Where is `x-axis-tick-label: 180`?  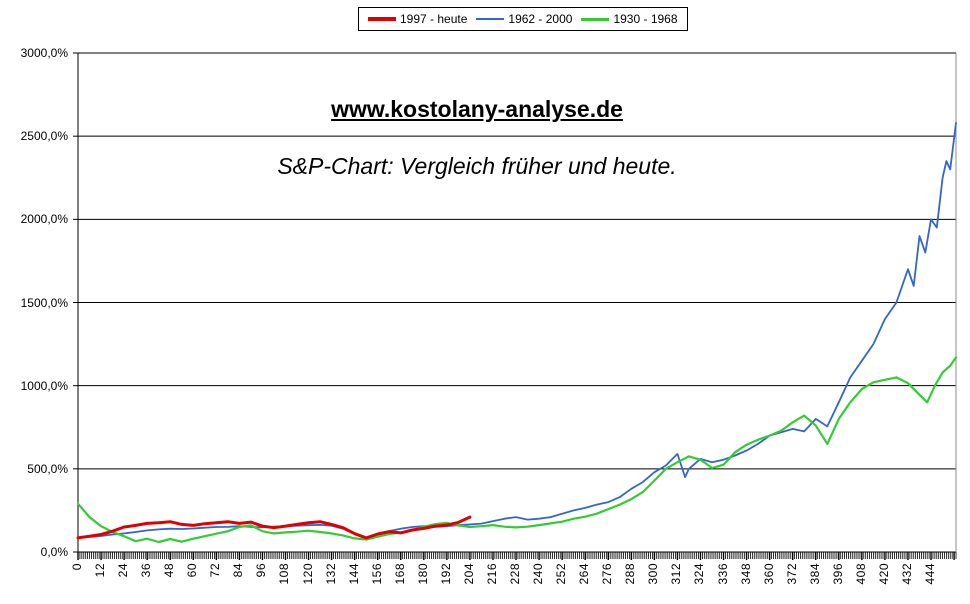 x-axis-tick-label: 180 is located at coordinates (422, 574).